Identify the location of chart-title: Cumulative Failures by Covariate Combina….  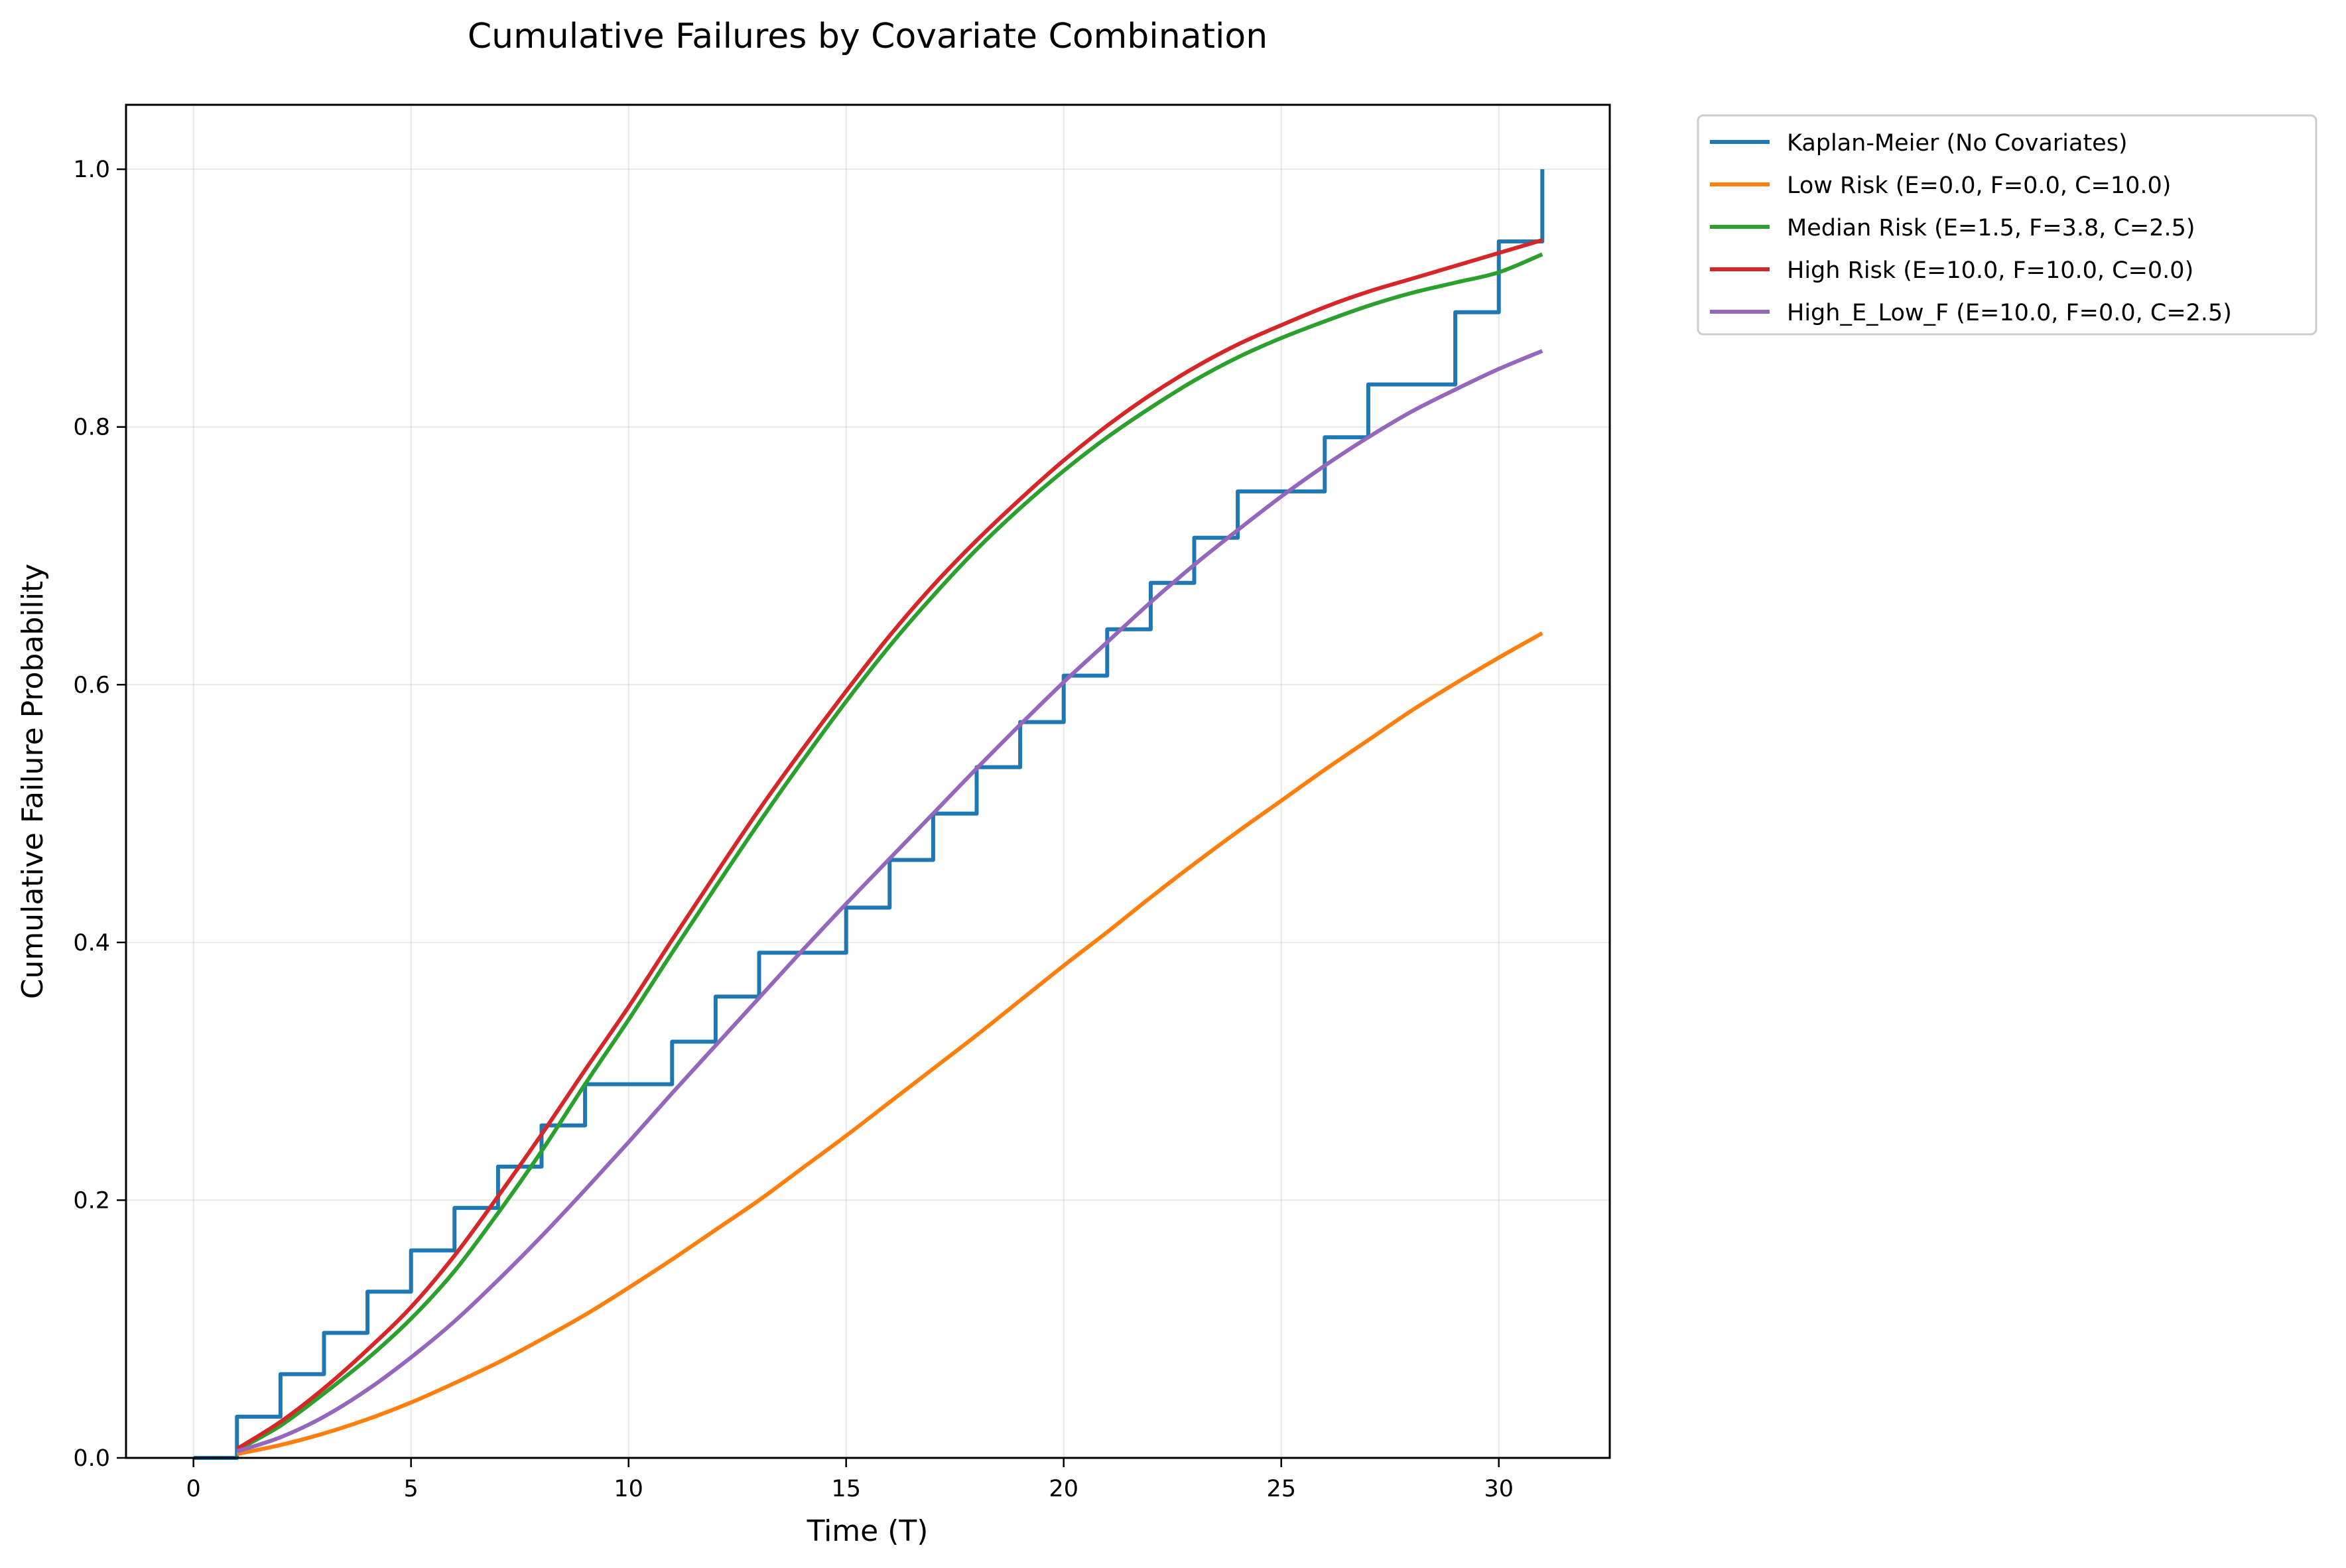
(868, 36).